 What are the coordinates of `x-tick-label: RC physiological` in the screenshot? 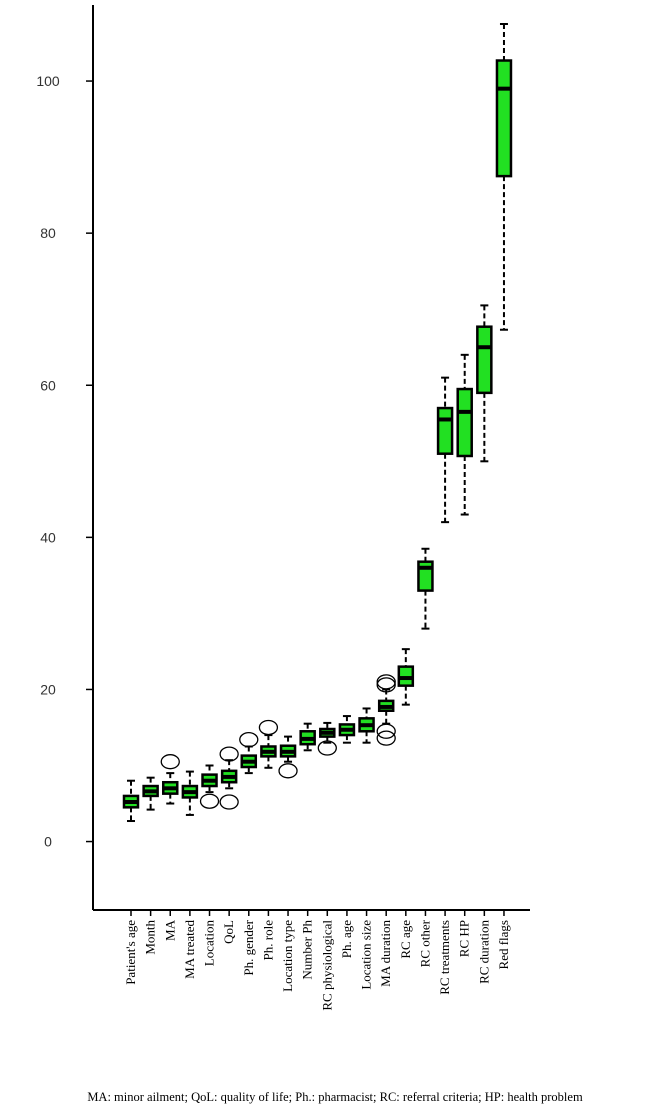 It's located at (326, 965).